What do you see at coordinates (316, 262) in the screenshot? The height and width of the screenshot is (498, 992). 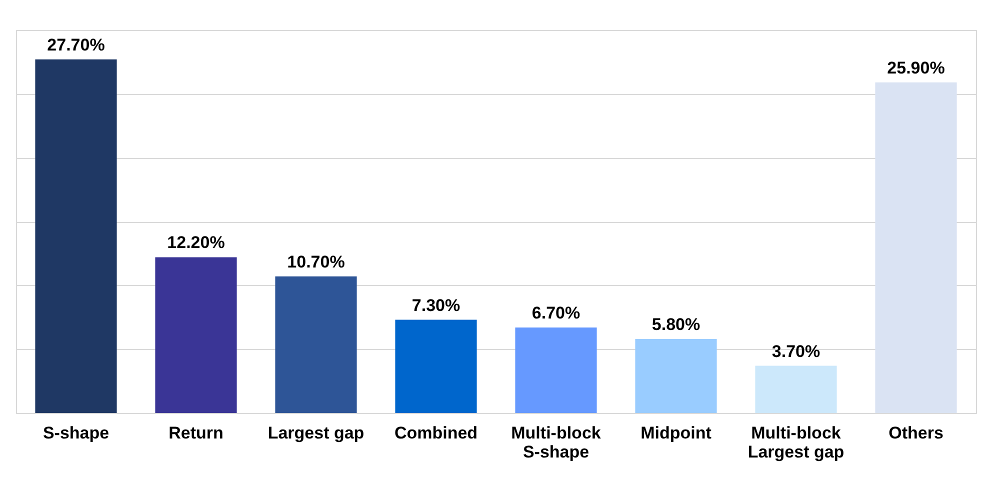 I see `data-label: 10.70%` at bounding box center [316, 262].